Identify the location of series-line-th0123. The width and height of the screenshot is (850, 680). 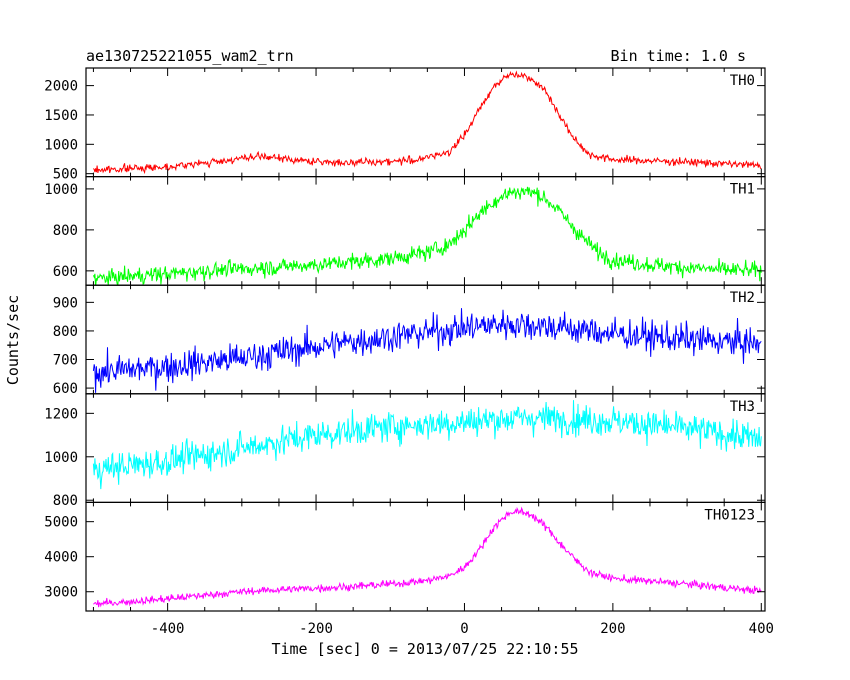
(427, 557).